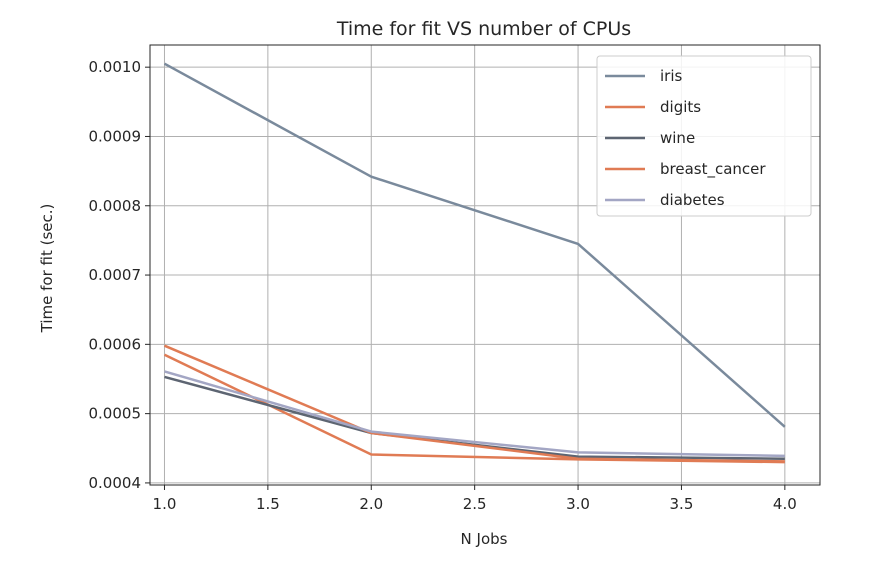 This screenshot has width=888, height=571. I want to click on legend-box, so click(704, 136).